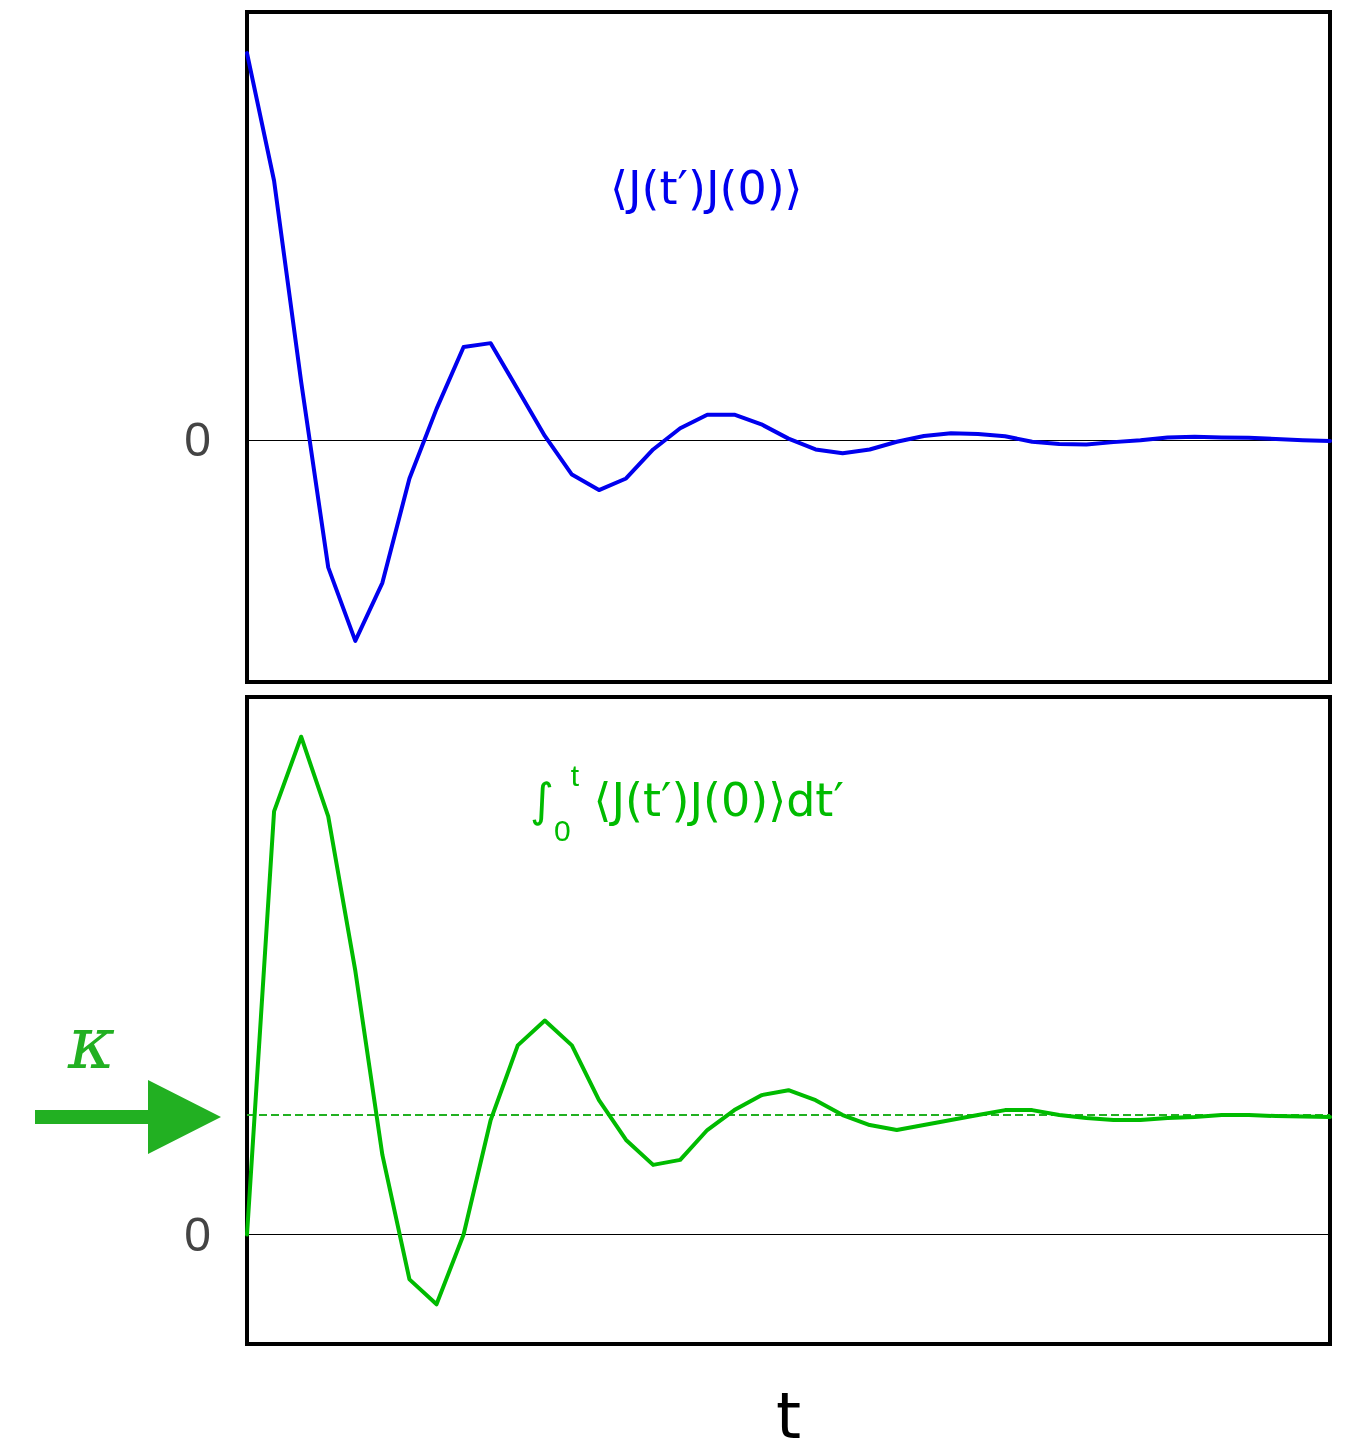 This screenshot has height=1453, width=1358. Describe the element at coordinates (92, 1043) in the screenshot. I see `ref-line-label: κ` at that location.